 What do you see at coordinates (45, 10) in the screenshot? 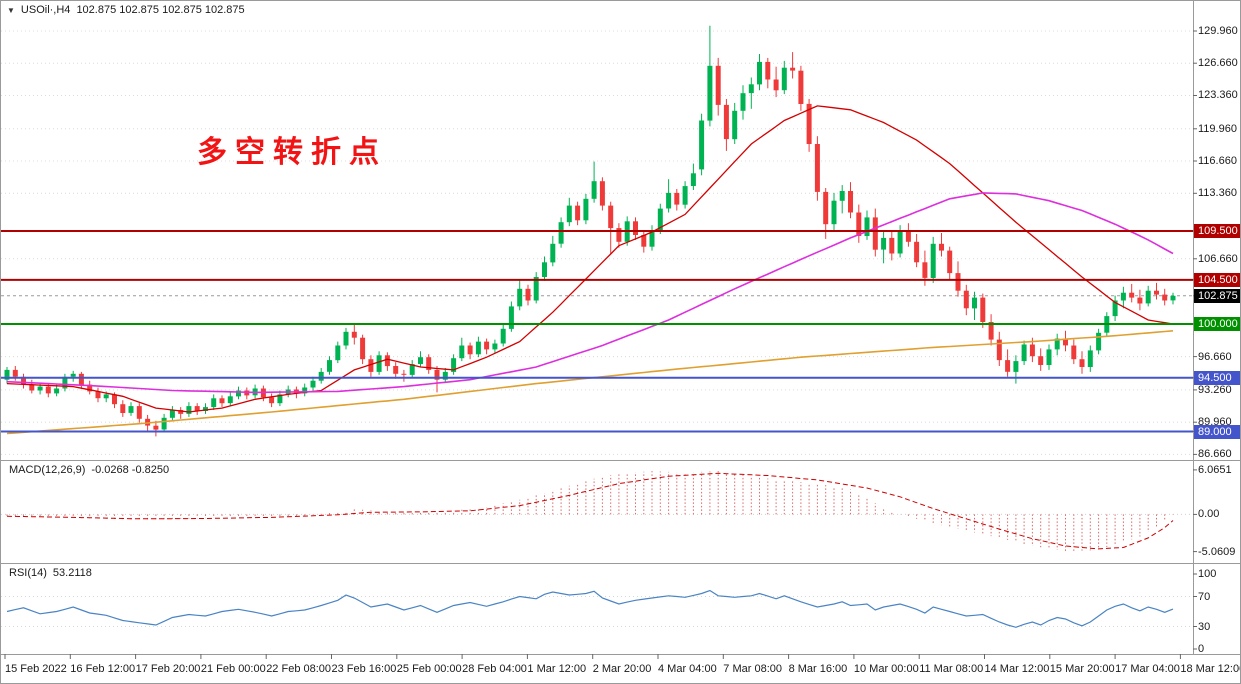
I see `symbol-timeframe-label: USOil·,H4` at bounding box center [45, 10].